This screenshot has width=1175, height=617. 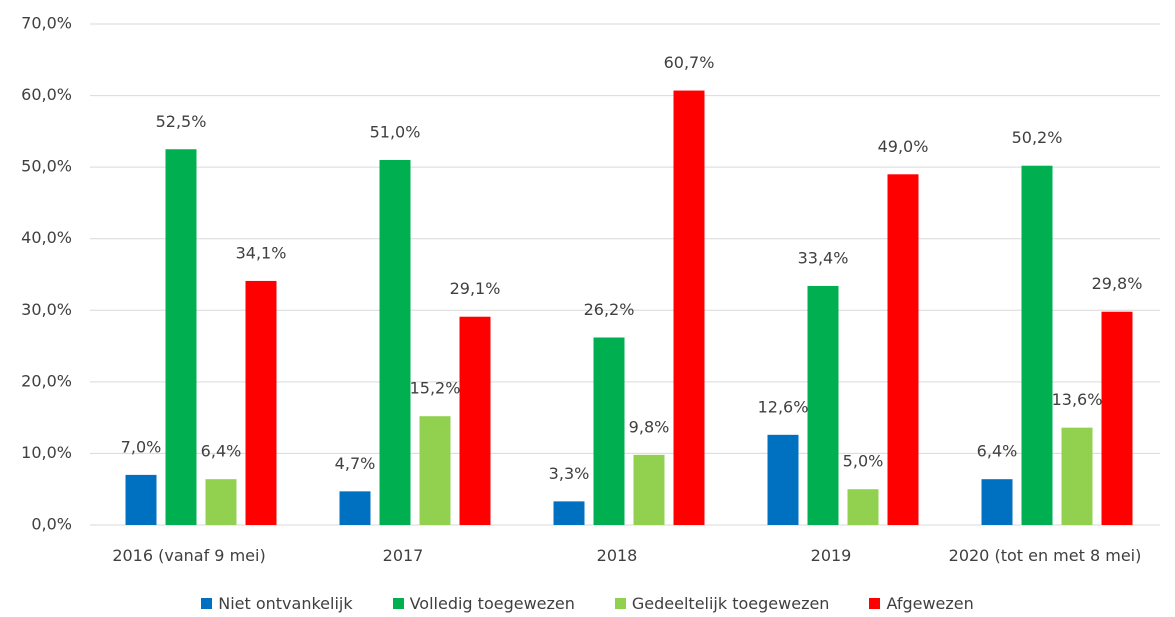 What do you see at coordinates (609, 309) in the screenshot?
I see `value-label: 26,2%` at bounding box center [609, 309].